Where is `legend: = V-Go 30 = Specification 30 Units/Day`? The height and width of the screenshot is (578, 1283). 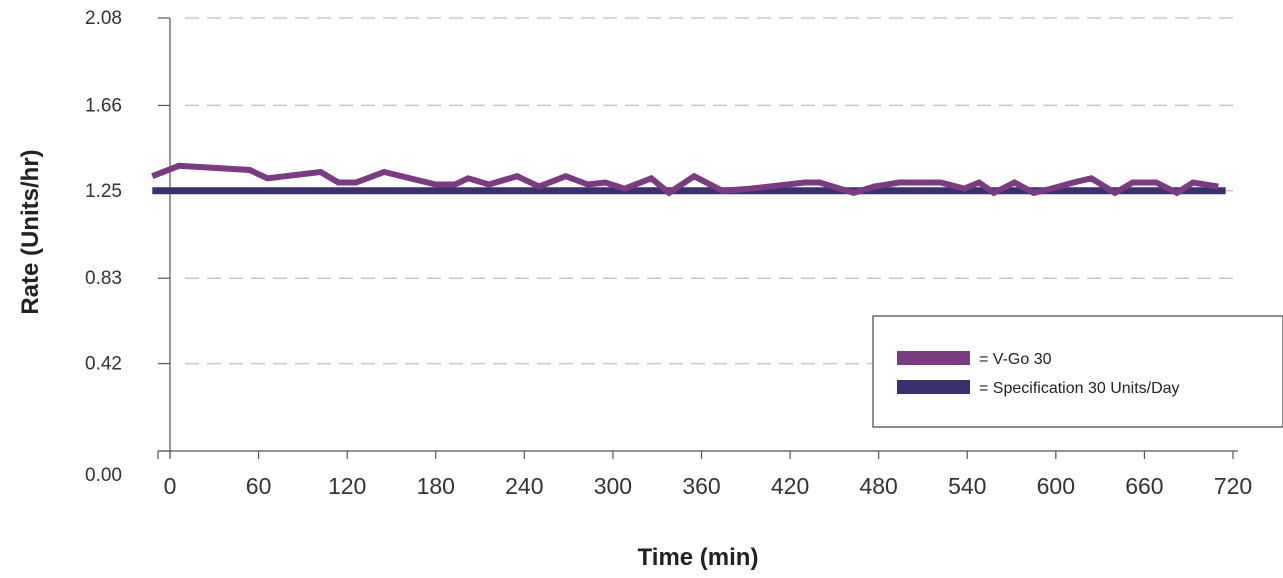
legend: = V-Go 30 = Specification 30 Units/Day is located at coordinates (1077, 371).